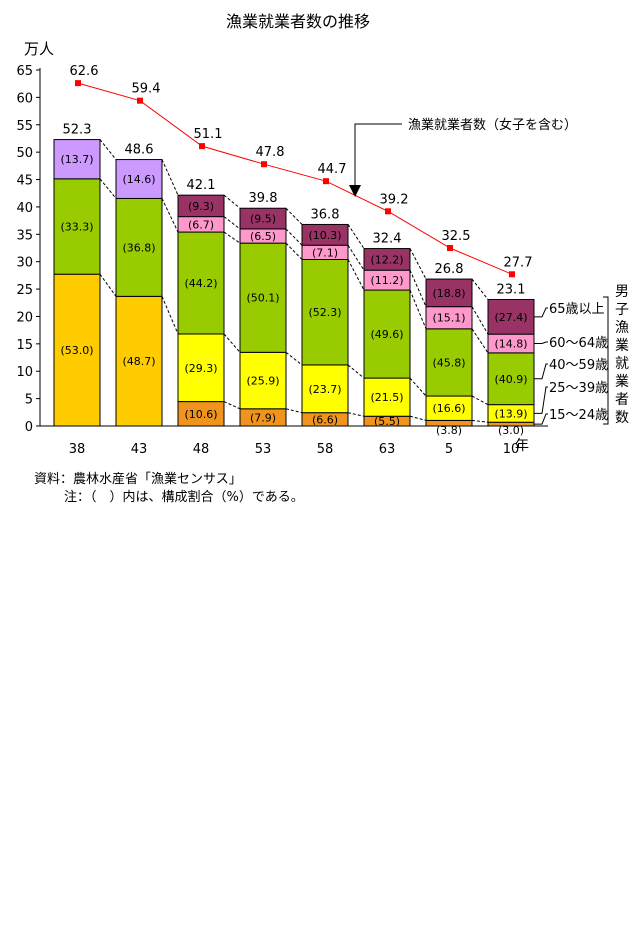 This screenshot has width=641, height=932. I want to click on bar-segment-label: (45.8), so click(448, 362).